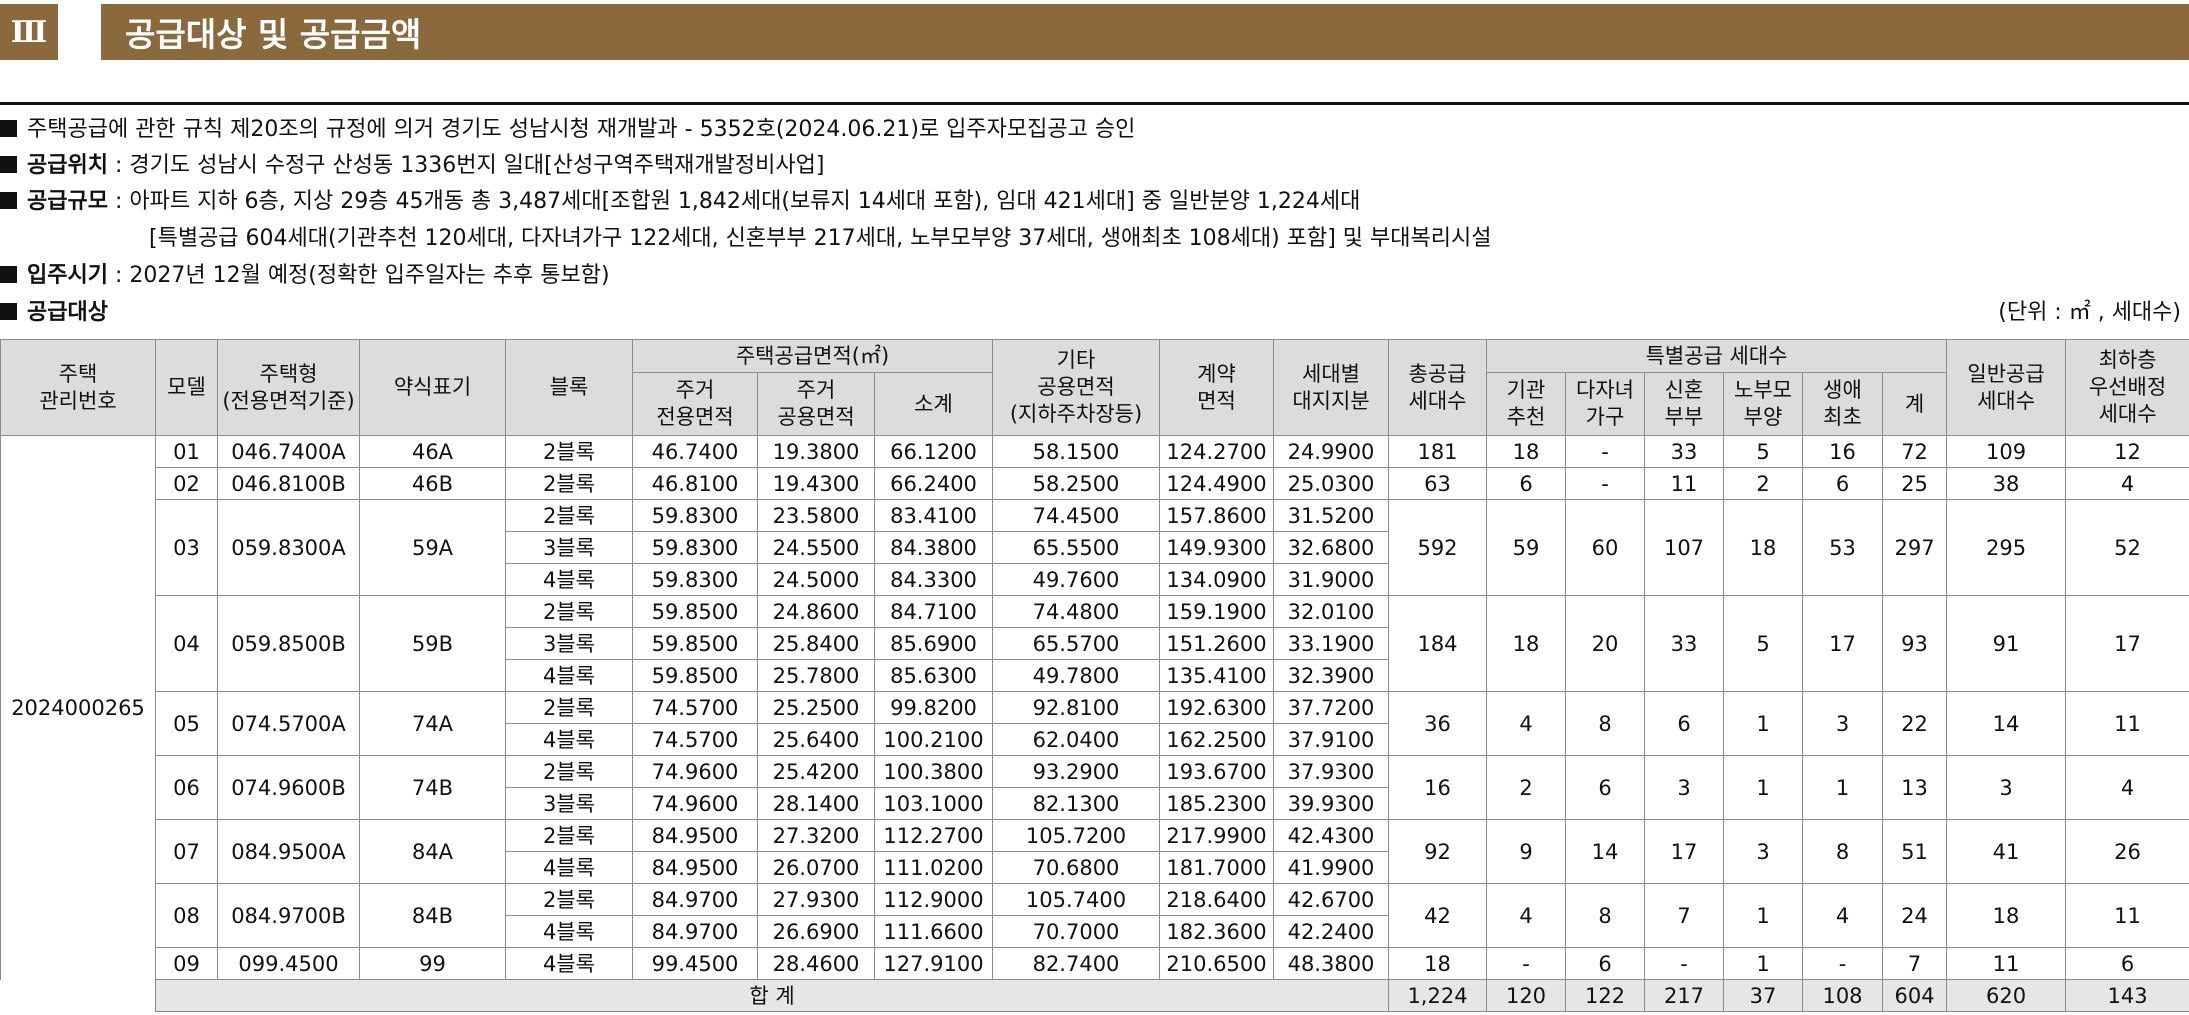  I want to click on total-supply-cell: 36, so click(1437, 723).